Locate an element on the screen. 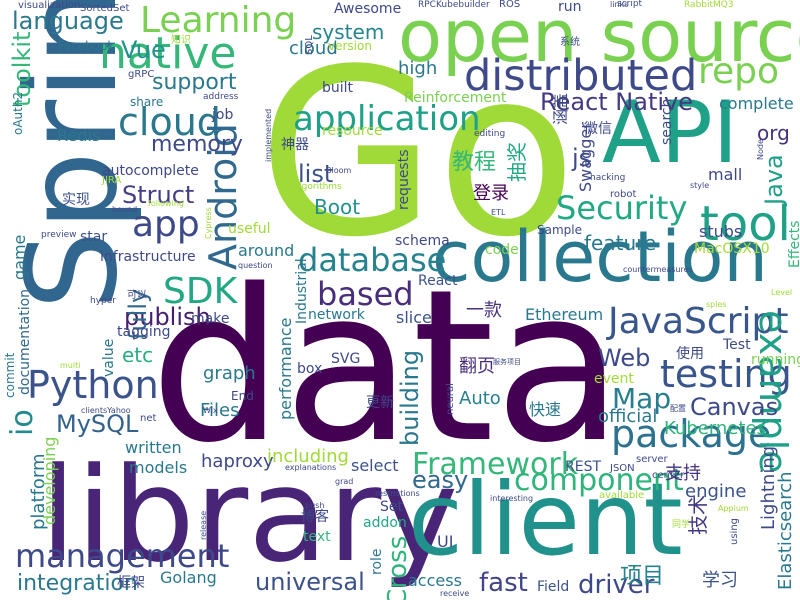 The image size is (800, 600). word-cjk-82: 微信 is located at coordinates (598, 129).